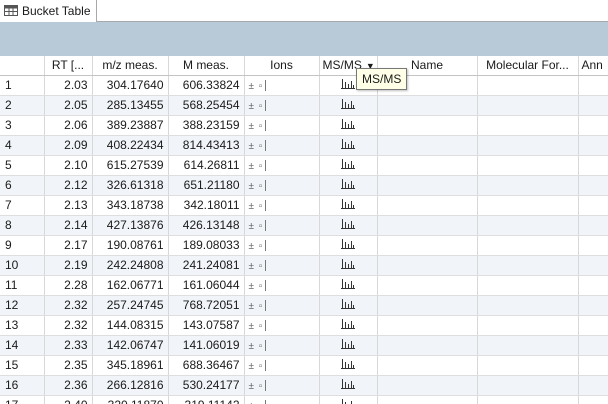 Image resolution: width=608 pixels, height=404 pixels. Describe the element at coordinates (22, 125) in the screenshot. I see `row-index: 3` at that location.